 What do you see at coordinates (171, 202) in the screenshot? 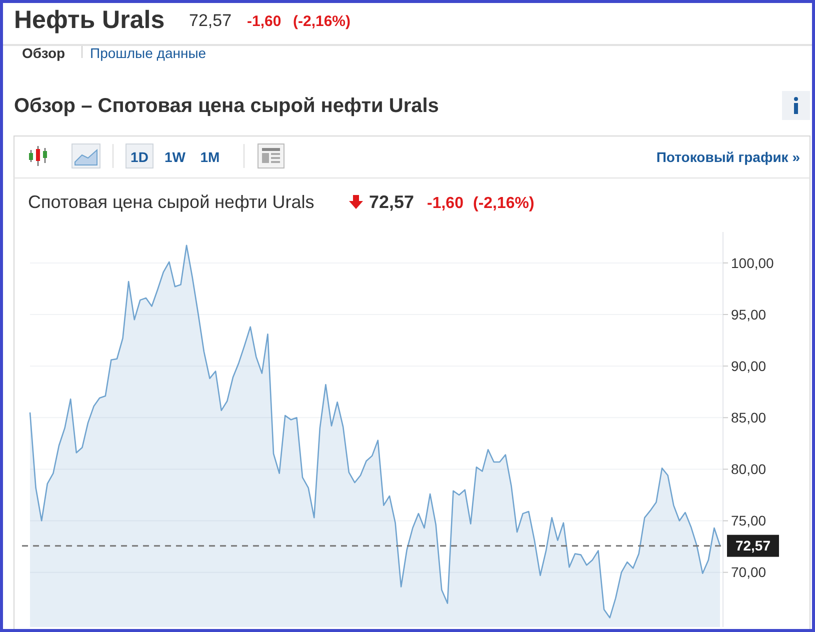
I see `chart-subtitle: Спотовая цена сырой нефти Urals` at bounding box center [171, 202].